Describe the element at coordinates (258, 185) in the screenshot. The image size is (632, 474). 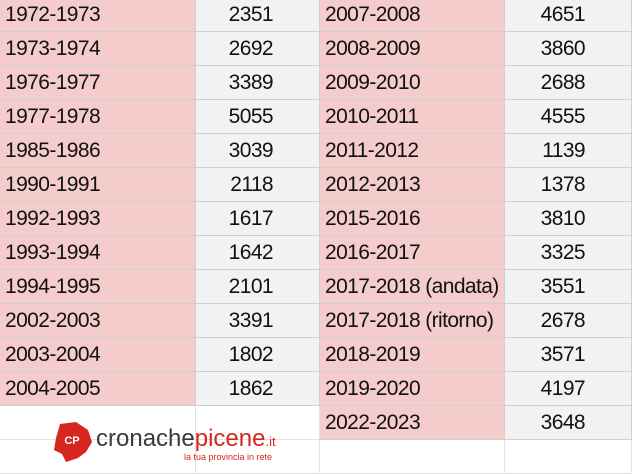
I see `attendance-cell: 2118` at that location.